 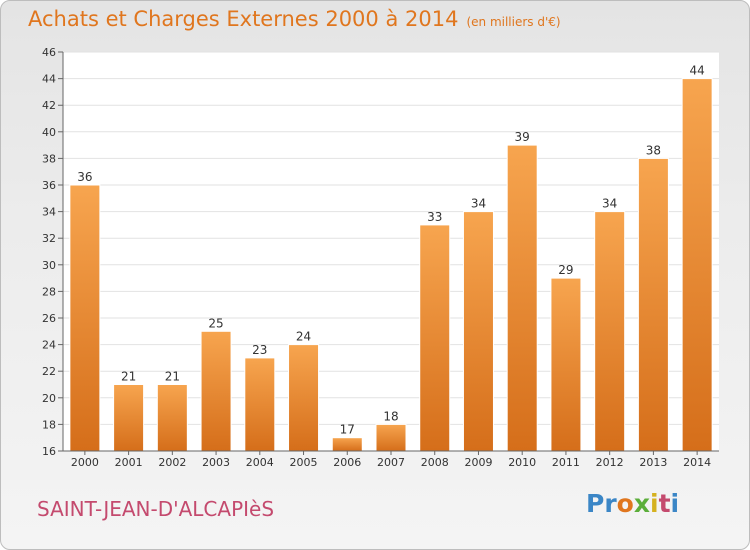 I want to click on y-tick-label: 46, so click(x=49, y=52).